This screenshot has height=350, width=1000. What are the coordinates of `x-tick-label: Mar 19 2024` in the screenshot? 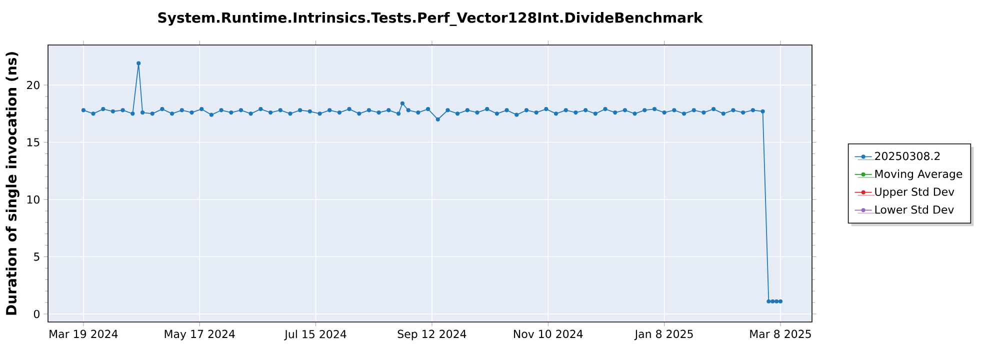 It's located at (84, 334).